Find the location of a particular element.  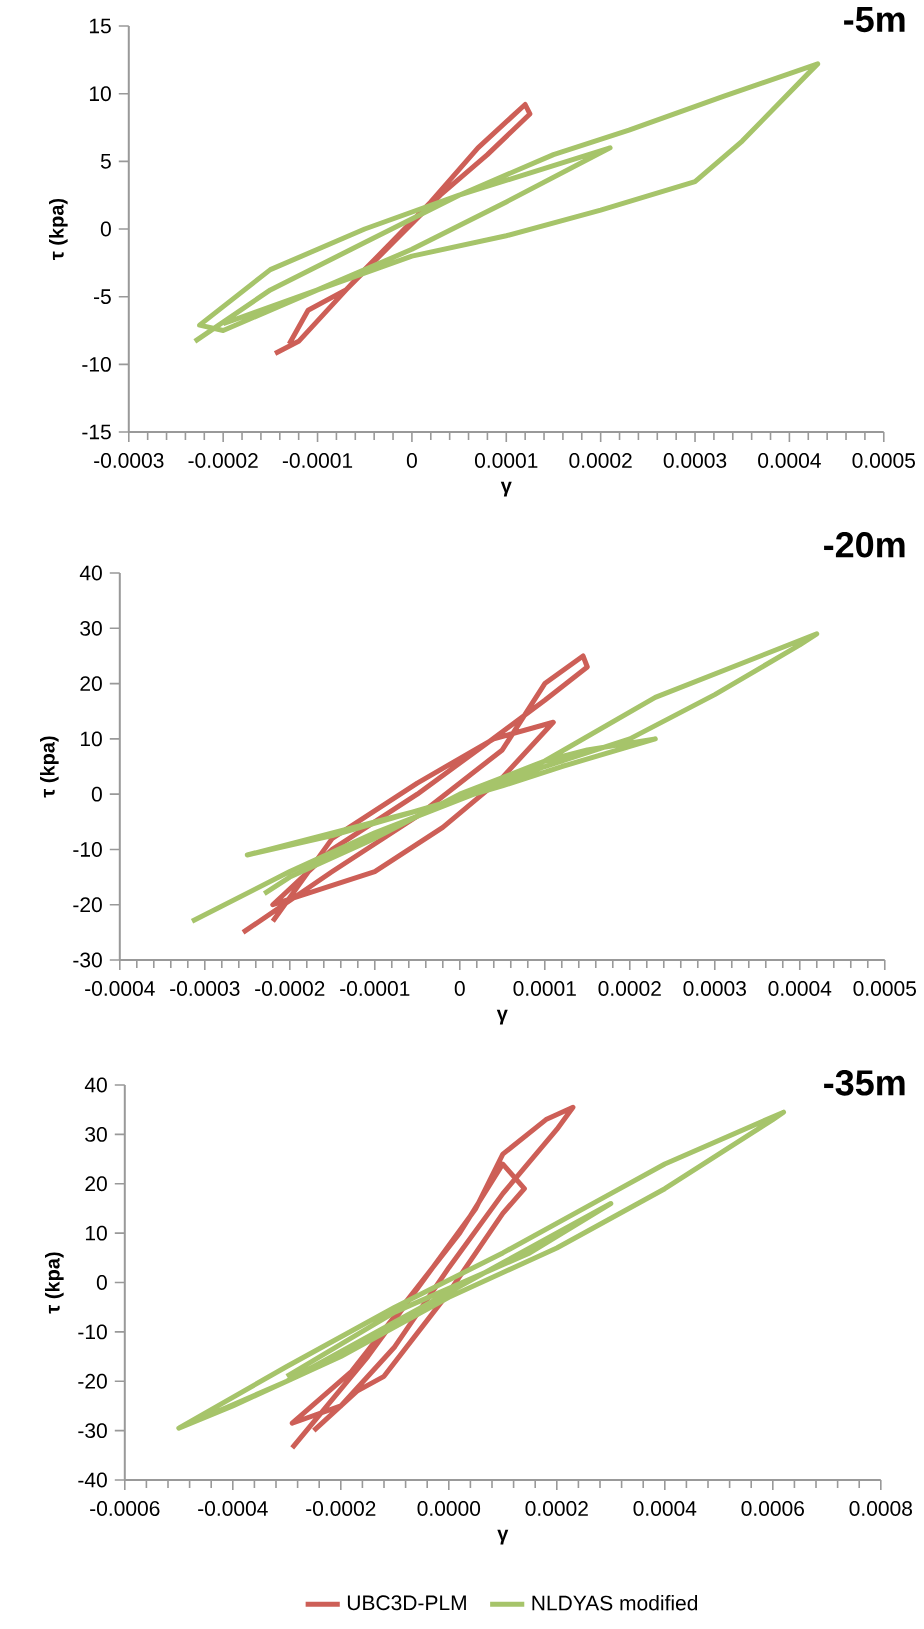

y-tick-label: 15 is located at coordinates (100, 26).